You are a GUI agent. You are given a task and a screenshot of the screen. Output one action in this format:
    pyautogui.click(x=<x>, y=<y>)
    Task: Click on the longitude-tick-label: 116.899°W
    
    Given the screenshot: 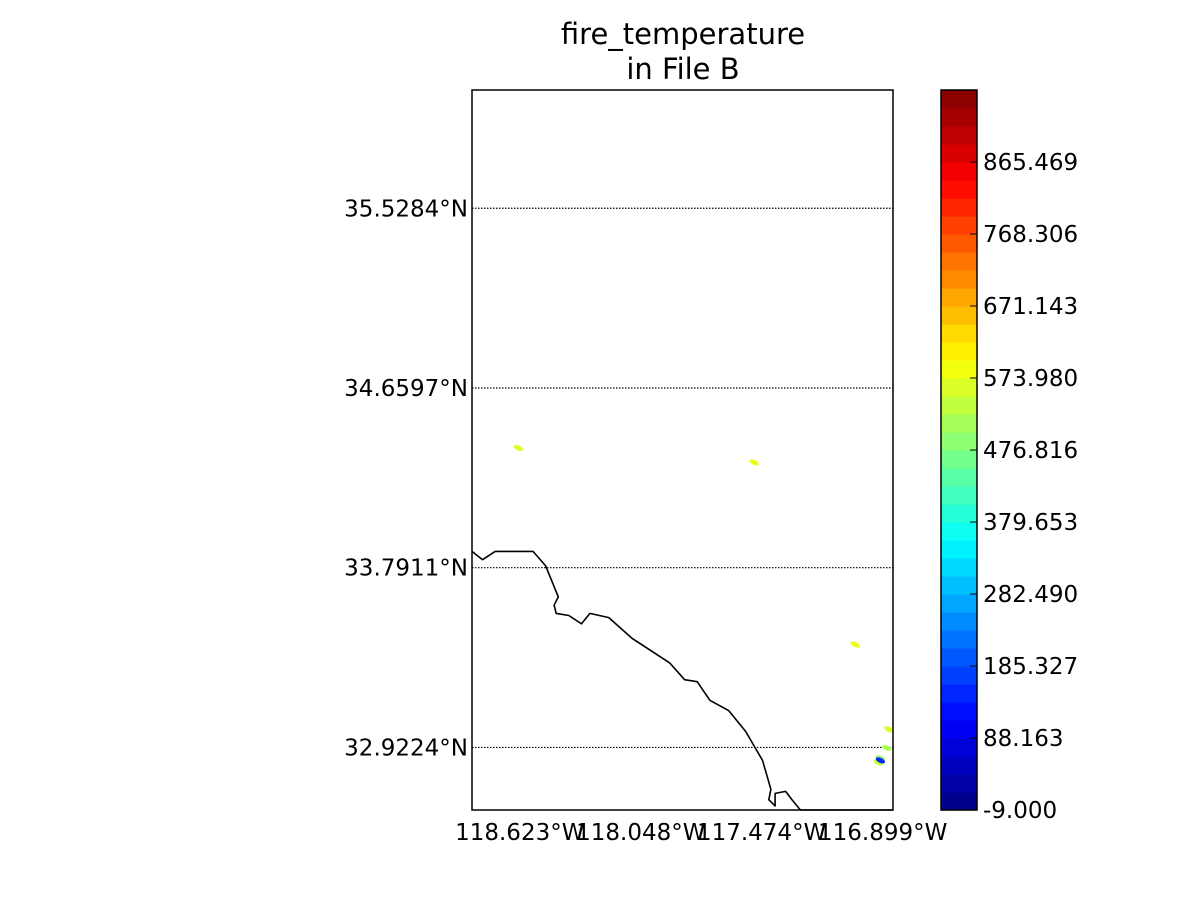 What is the action you would take?
    pyautogui.click(x=882, y=833)
    